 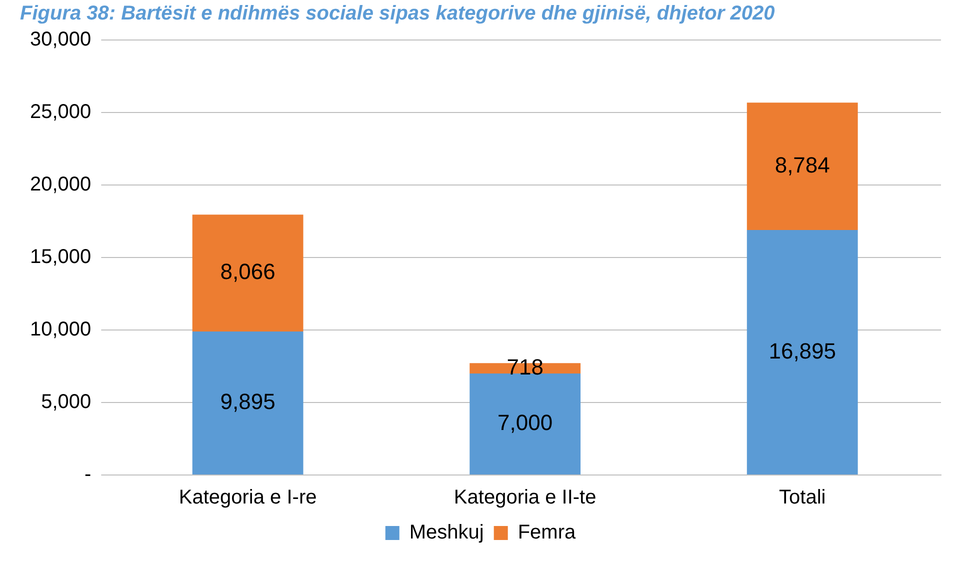 What do you see at coordinates (446, 533) in the screenshot?
I see `legend-label: Meshkuj` at bounding box center [446, 533].